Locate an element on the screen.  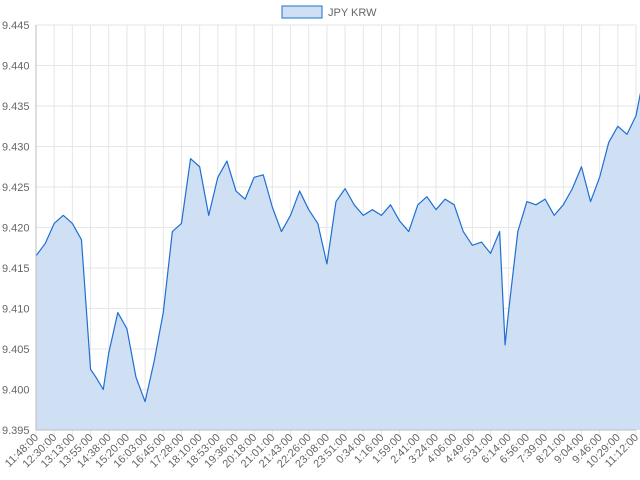
y-tick-label: 9.400 is located at coordinates (16, 391).